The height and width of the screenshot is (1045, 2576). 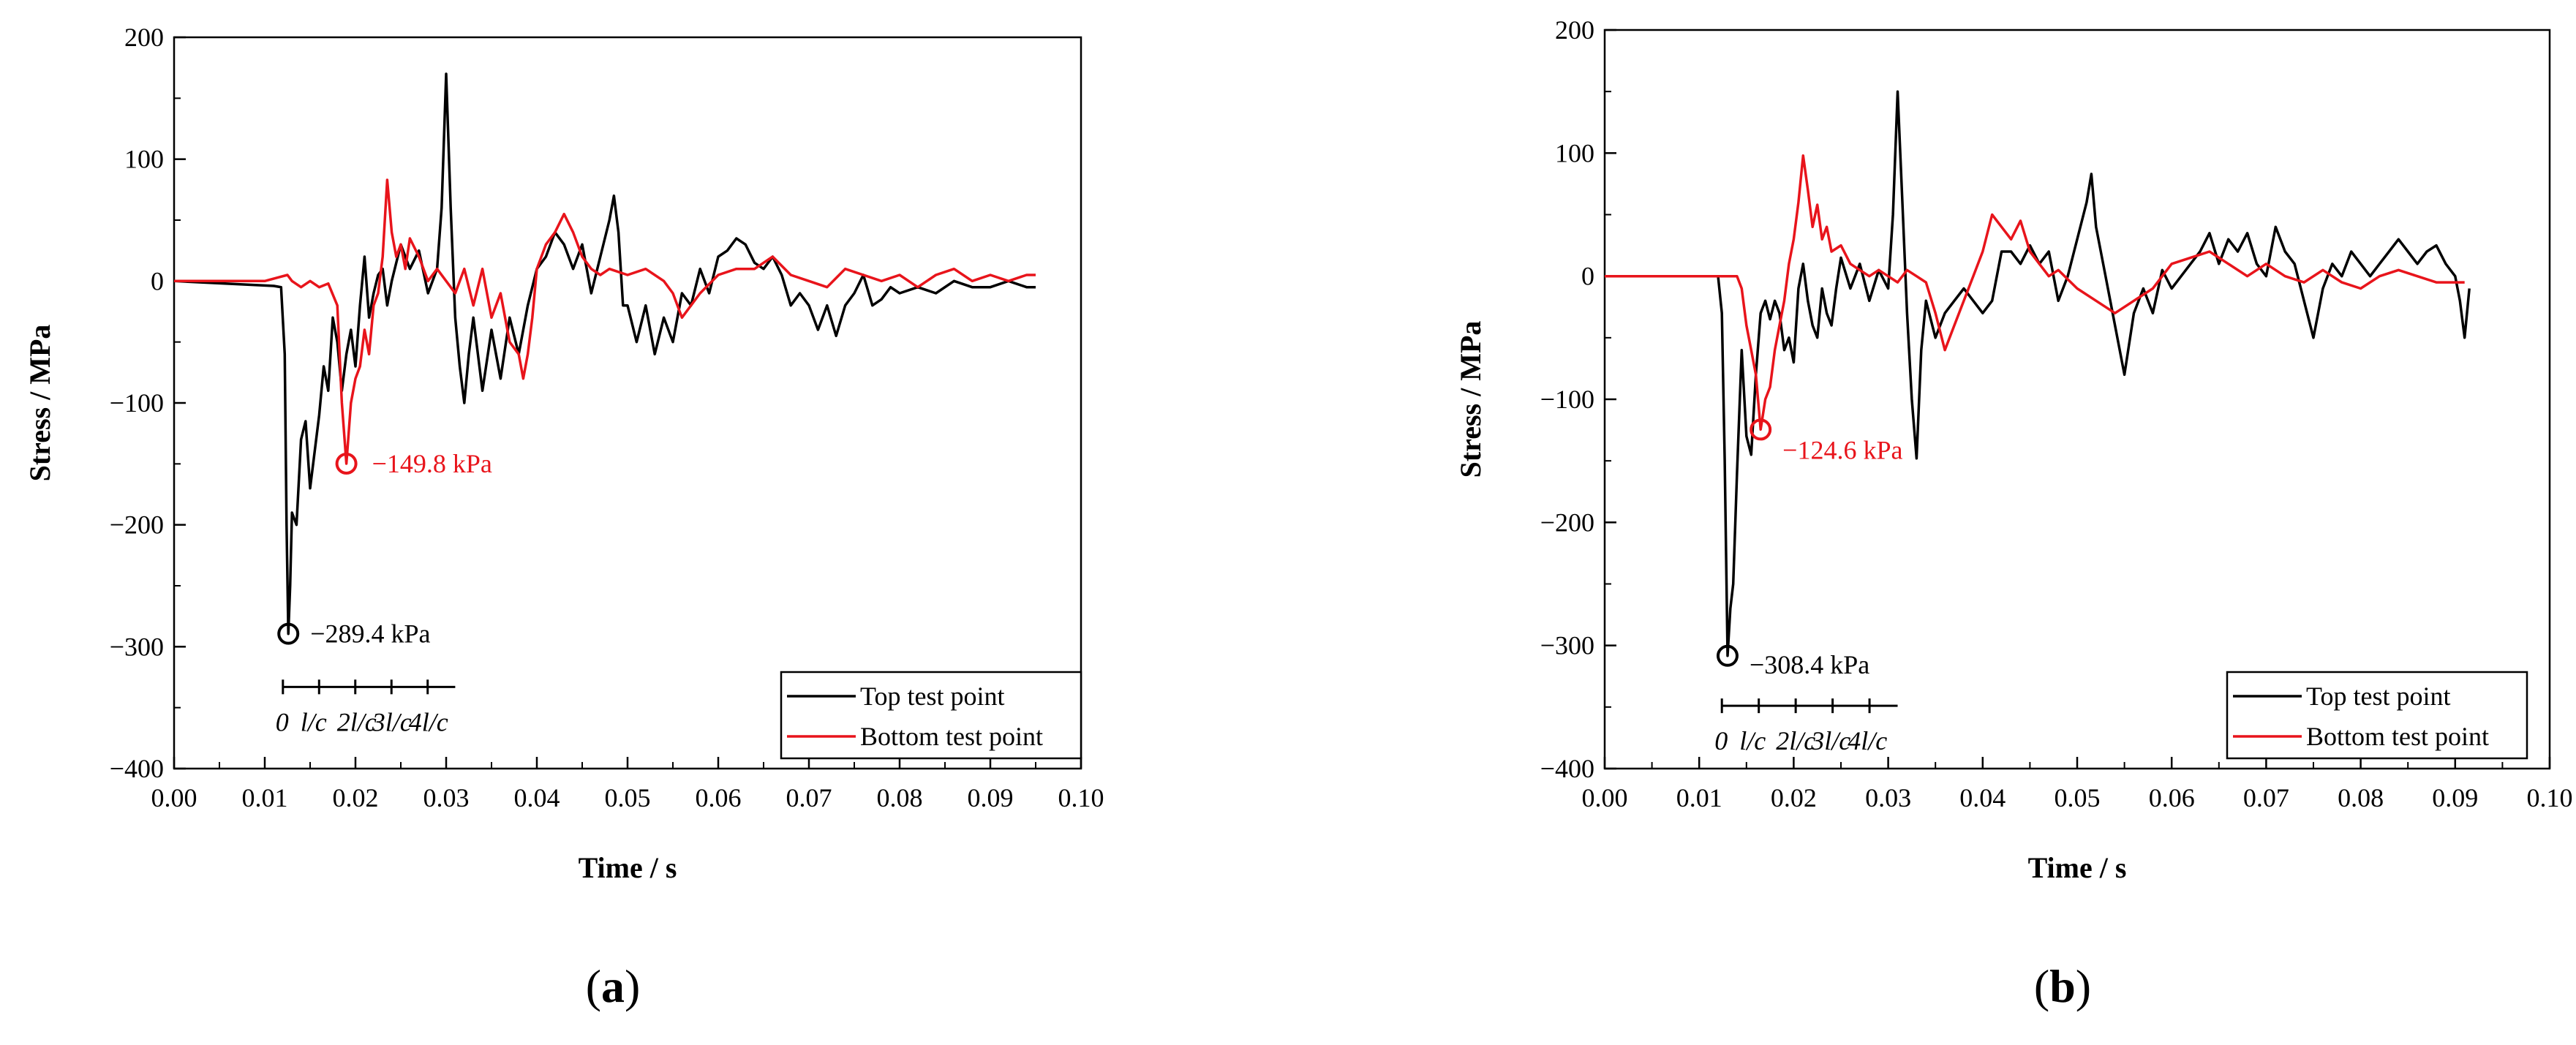 I want to click on panel-b-x-tick-label: 0.08, so click(x=2361, y=798).